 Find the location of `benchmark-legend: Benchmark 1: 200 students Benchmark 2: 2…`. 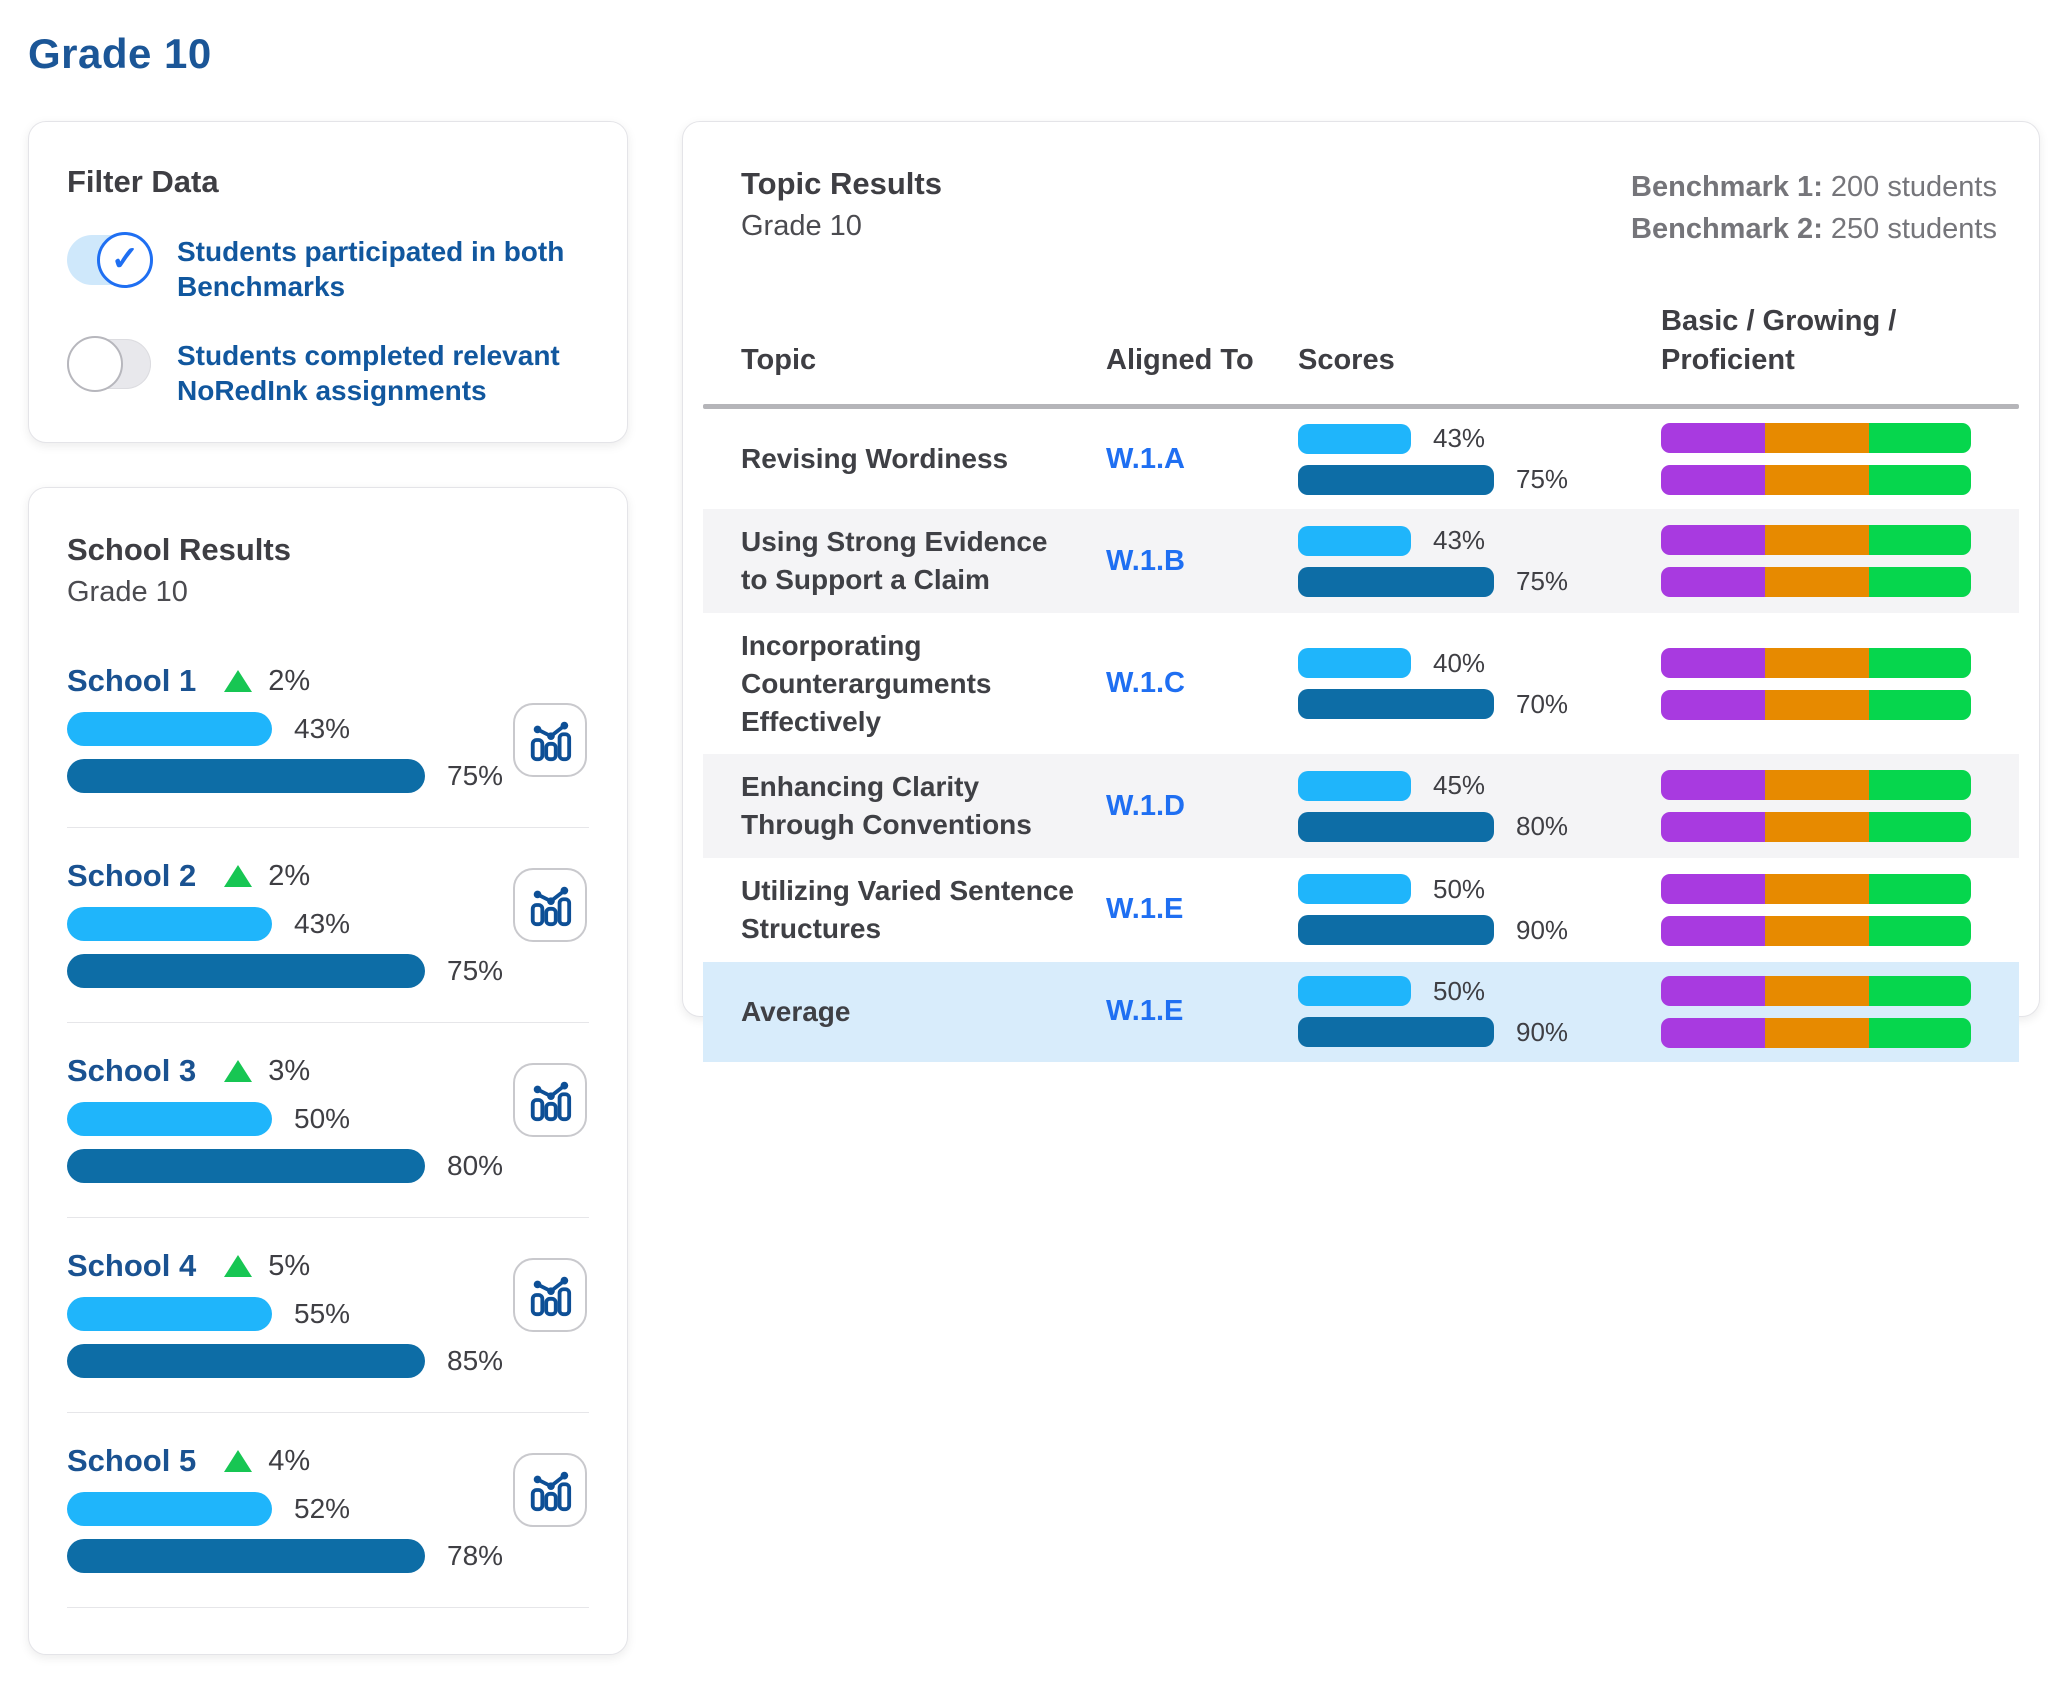

benchmark-legend: Benchmark 1: 200 students Benchmark 2: 2… is located at coordinates (1814, 208).